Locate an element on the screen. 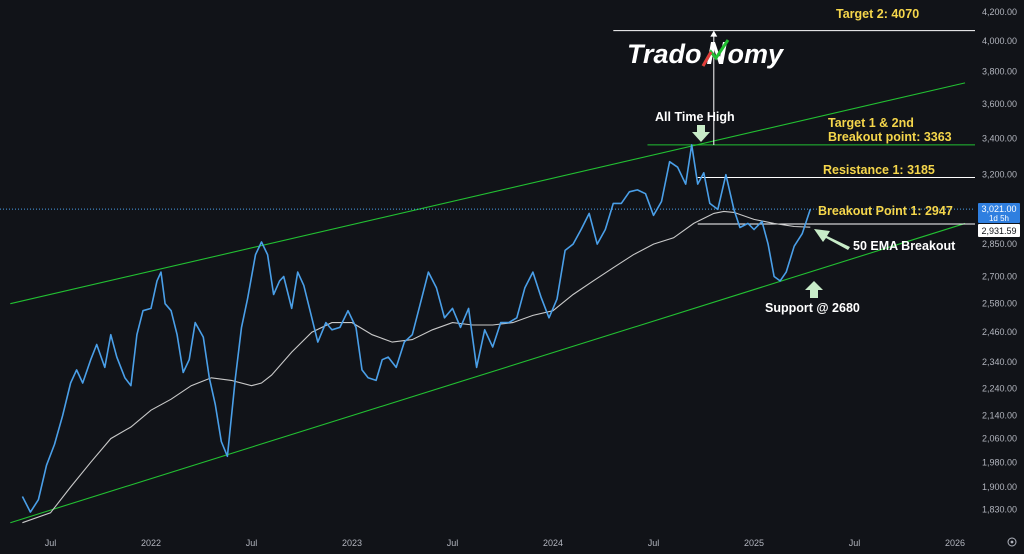  y-tick-label: 3,800.00 is located at coordinates (999, 72).